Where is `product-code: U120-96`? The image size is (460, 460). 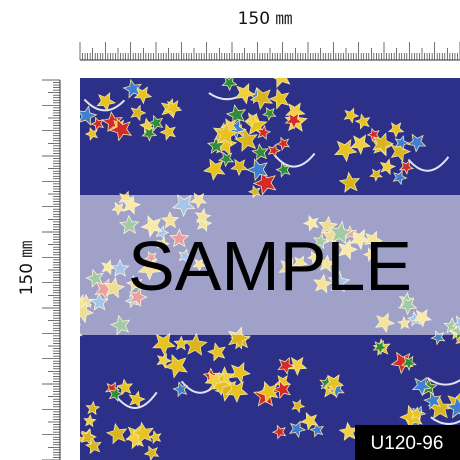
product-code: U120-96 is located at coordinates (407, 443).